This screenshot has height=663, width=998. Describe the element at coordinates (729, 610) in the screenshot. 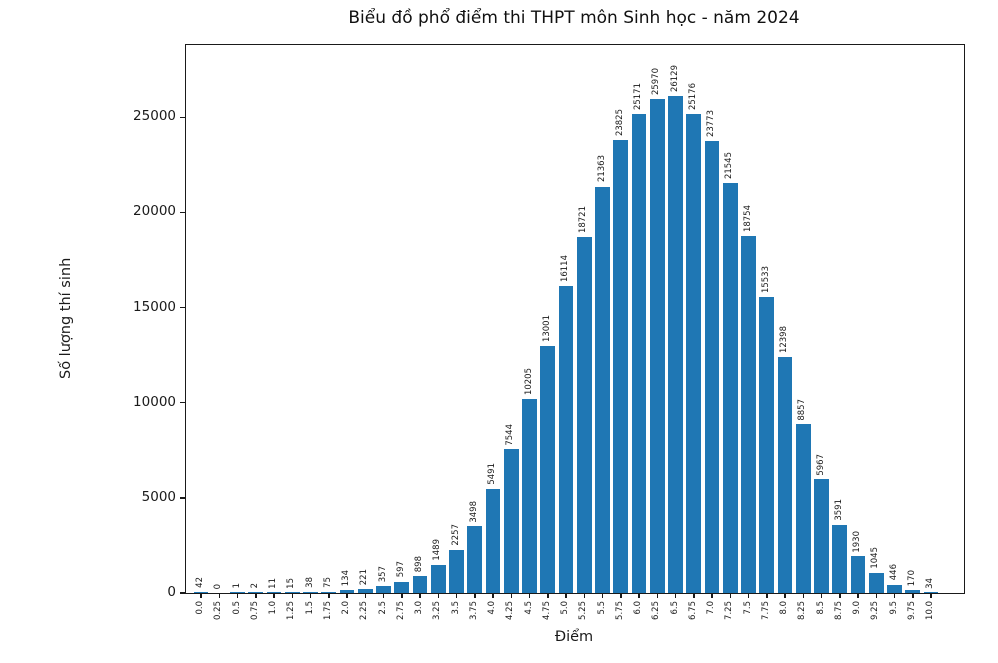

I see `x-tick-label: 7.25` at that location.